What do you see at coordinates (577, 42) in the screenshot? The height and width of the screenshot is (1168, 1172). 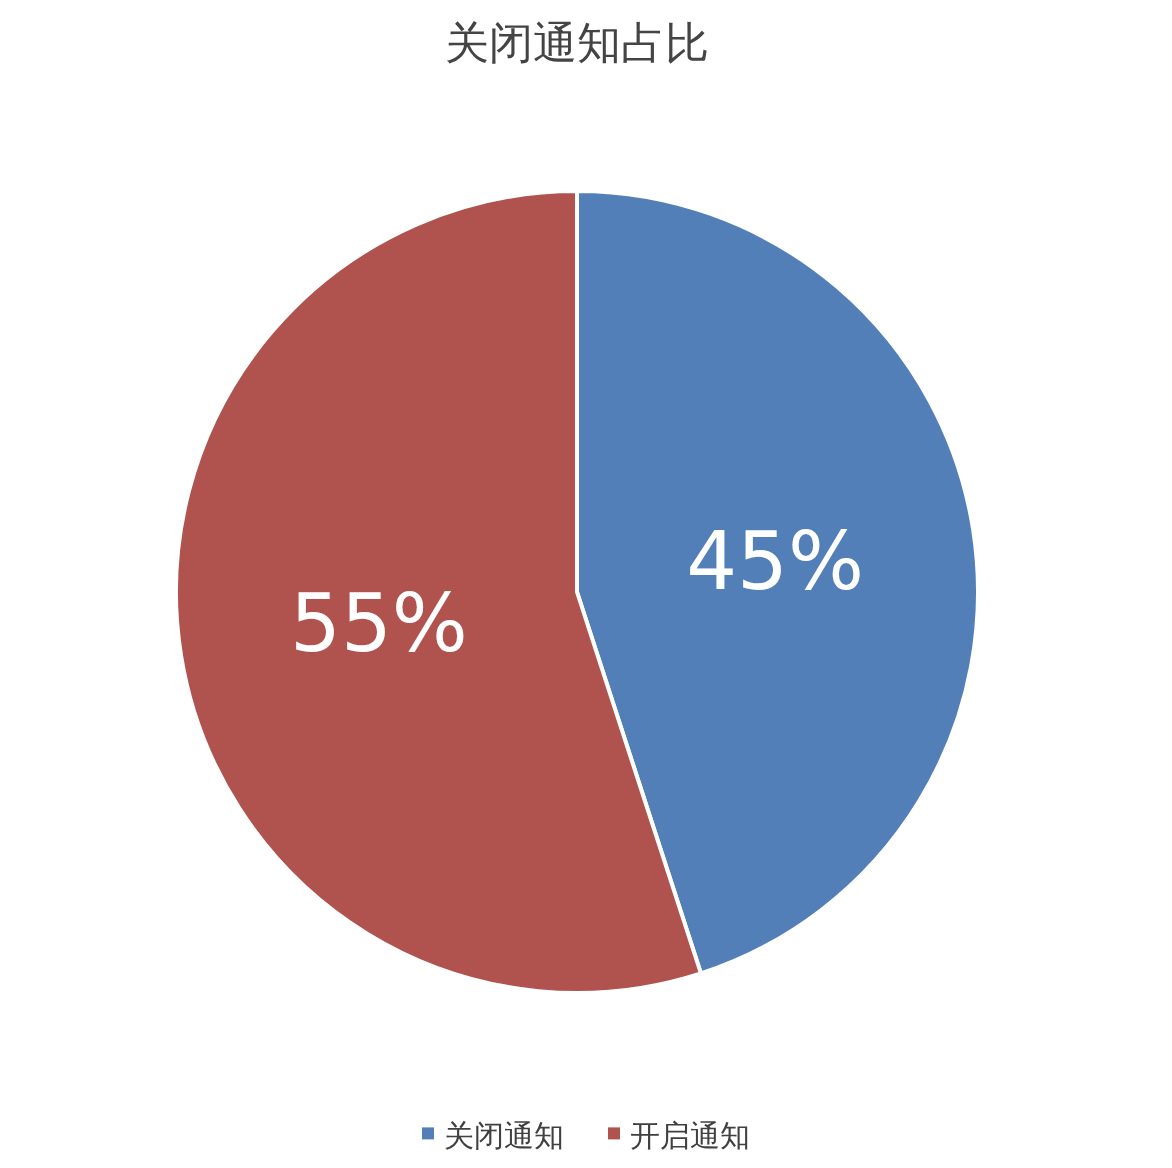 I see `title: 关闭通知占比` at bounding box center [577, 42].